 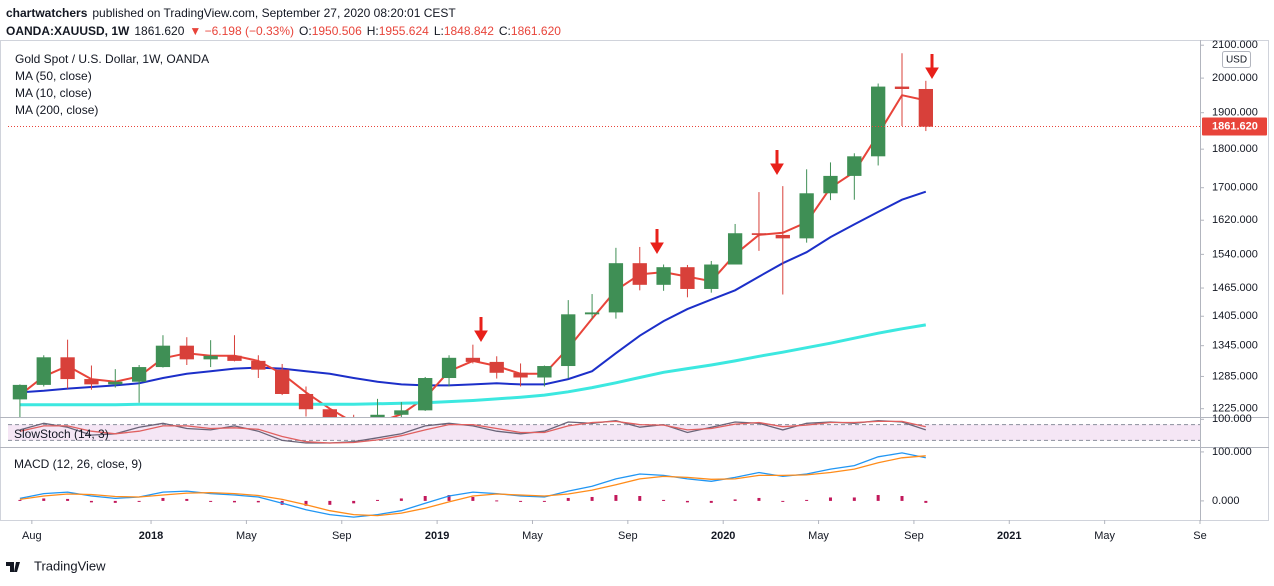 What do you see at coordinates (32, 536) in the screenshot?
I see `x-tick-label: Aug` at bounding box center [32, 536].